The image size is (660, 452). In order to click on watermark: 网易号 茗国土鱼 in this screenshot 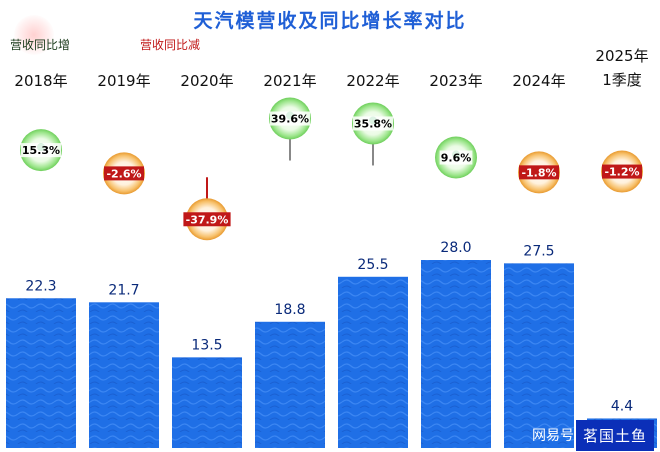, I will do `click(592, 435)`.